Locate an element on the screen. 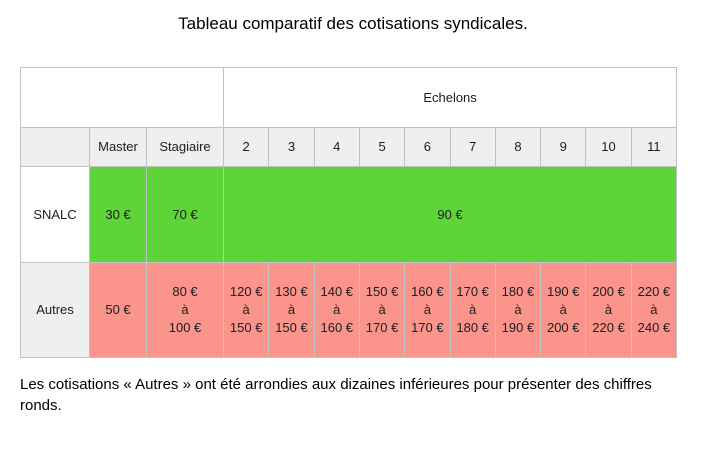 This screenshot has height=450, width=706. col-header-echelon-3: 3 is located at coordinates (291, 147).